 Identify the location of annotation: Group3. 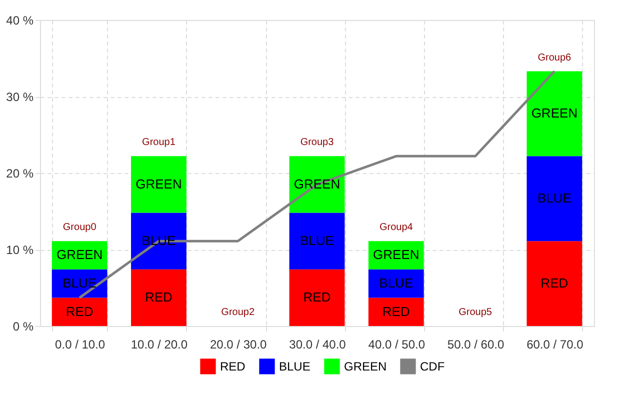
(317, 142).